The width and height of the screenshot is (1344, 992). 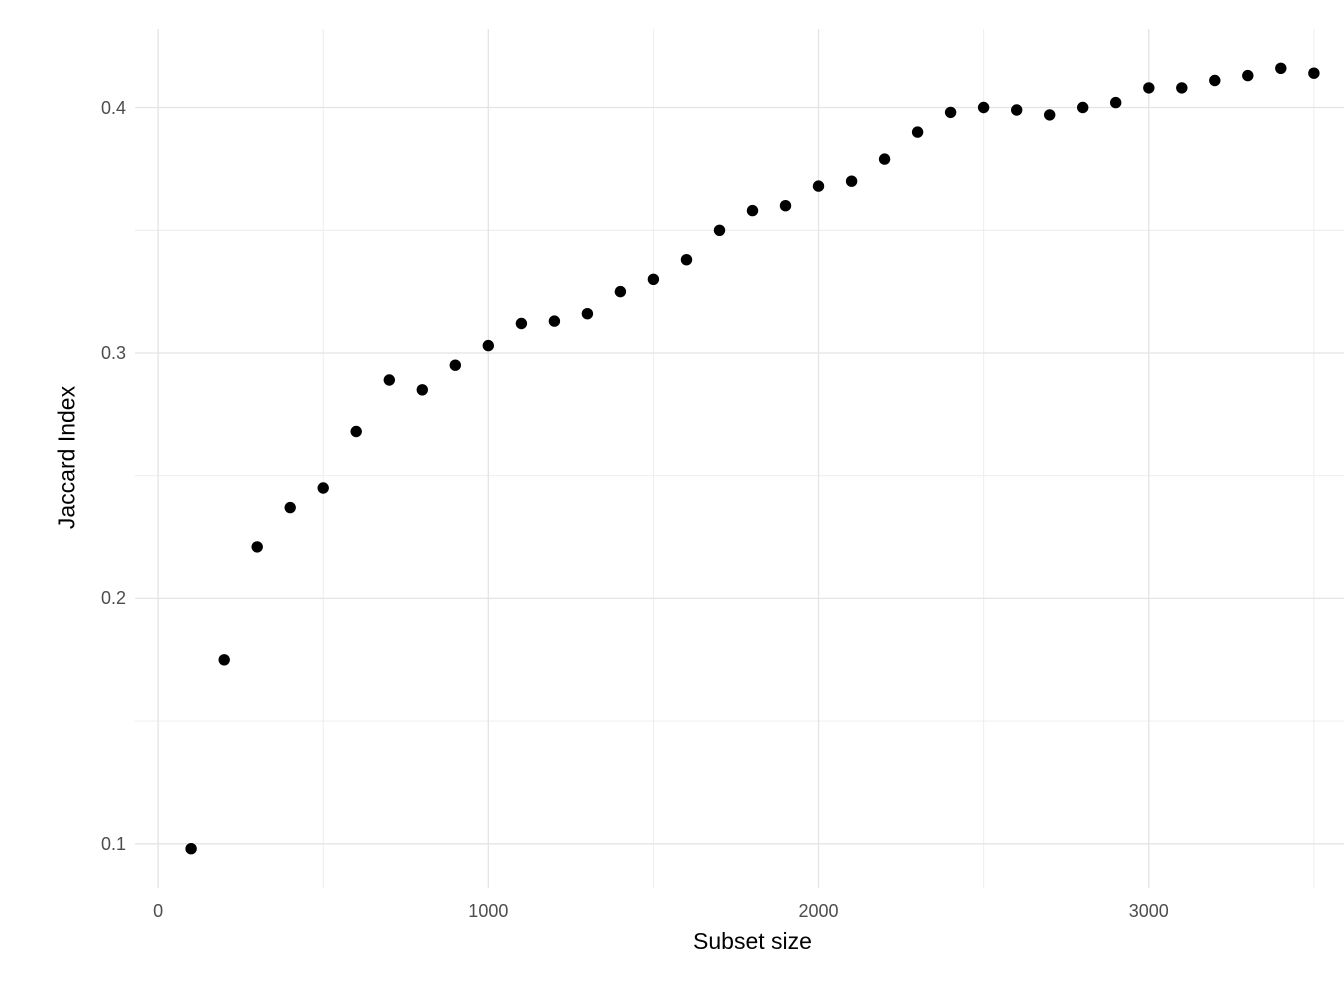 I want to click on y-tick-label: 0.4, so click(x=113, y=107).